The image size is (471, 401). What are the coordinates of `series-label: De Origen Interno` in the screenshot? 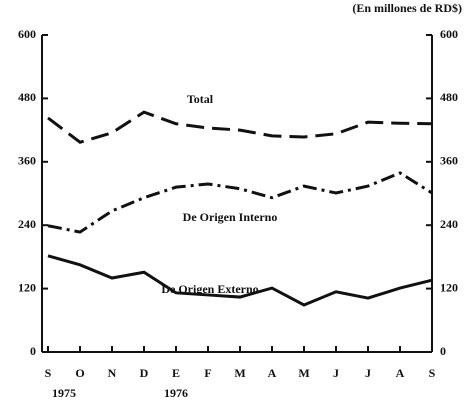 It's located at (230, 217).